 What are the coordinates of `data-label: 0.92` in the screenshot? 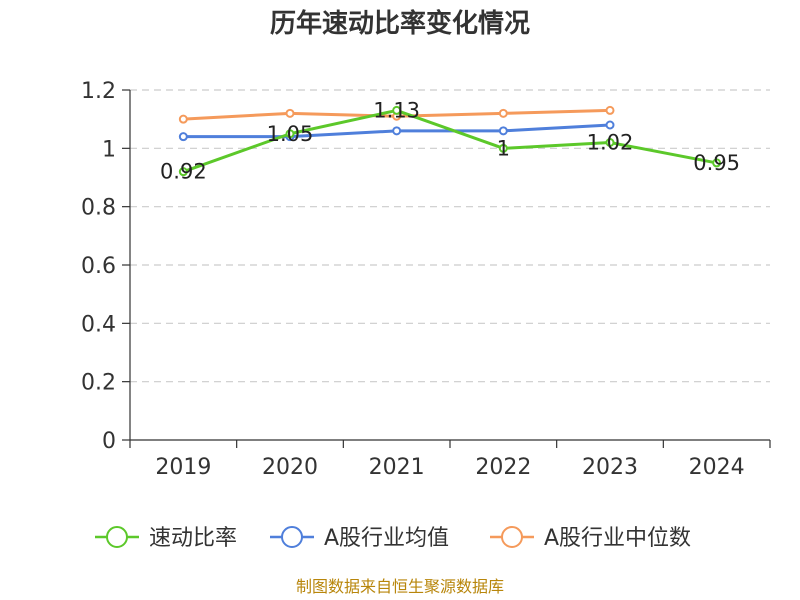 It's located at (183, 172).